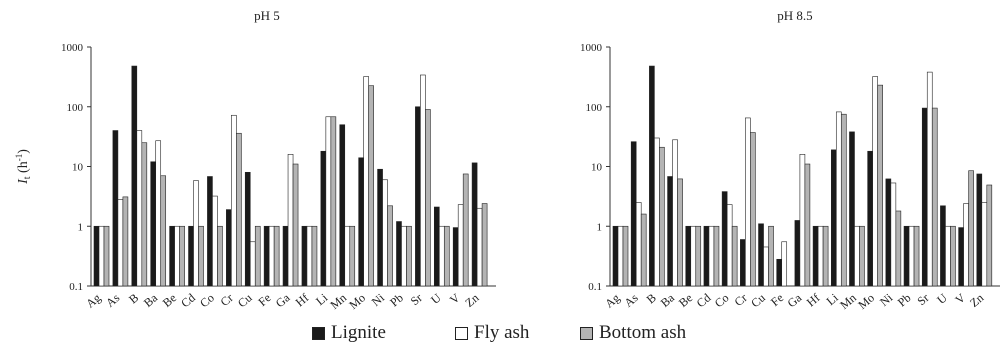 This screenshot has height=351, width=1000. What do you see at coordinates (304, 256) in the screenshot?
I see `bar-lignite-hf` at bounding box center [304, 256].